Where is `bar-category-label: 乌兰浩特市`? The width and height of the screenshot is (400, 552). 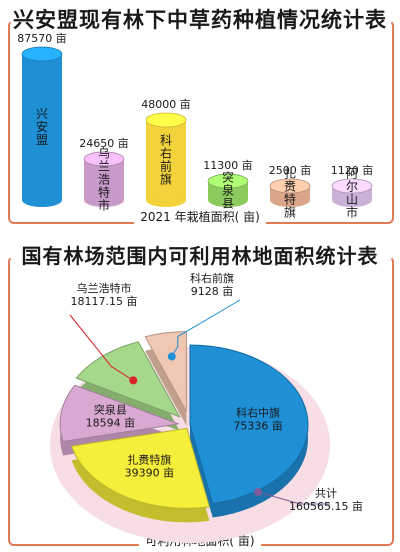
bar-category-label: 乌兰浩特市 is located at coordinates (104, 178).